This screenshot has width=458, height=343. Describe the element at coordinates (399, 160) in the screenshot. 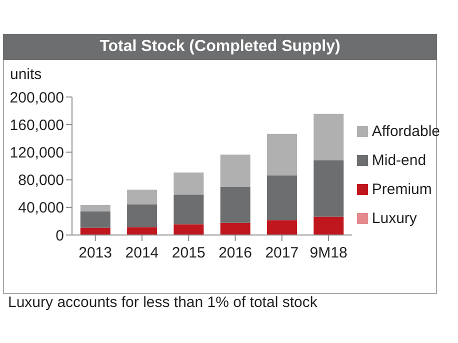

I see `legend-label: Mid-end` at that location.